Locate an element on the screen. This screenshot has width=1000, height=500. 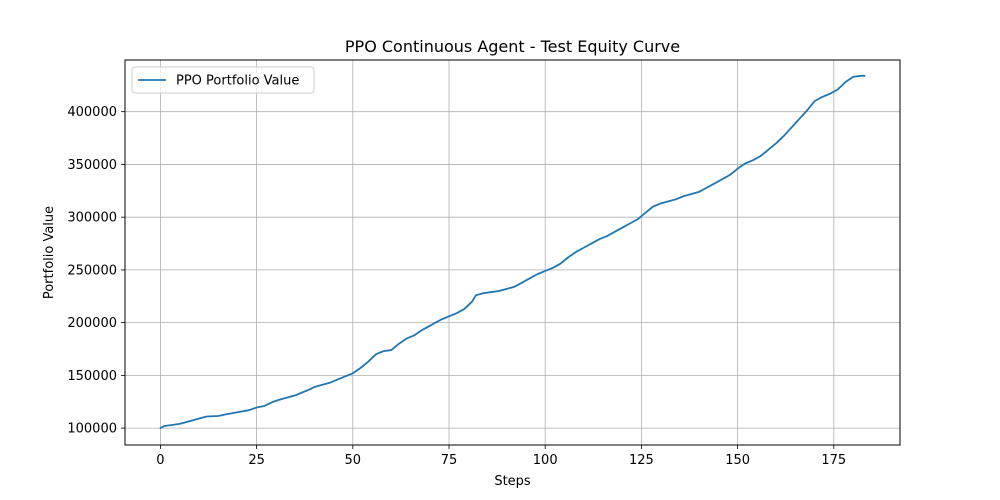
legend: PPO Portfolio Value is located at coordinates (223, 80).